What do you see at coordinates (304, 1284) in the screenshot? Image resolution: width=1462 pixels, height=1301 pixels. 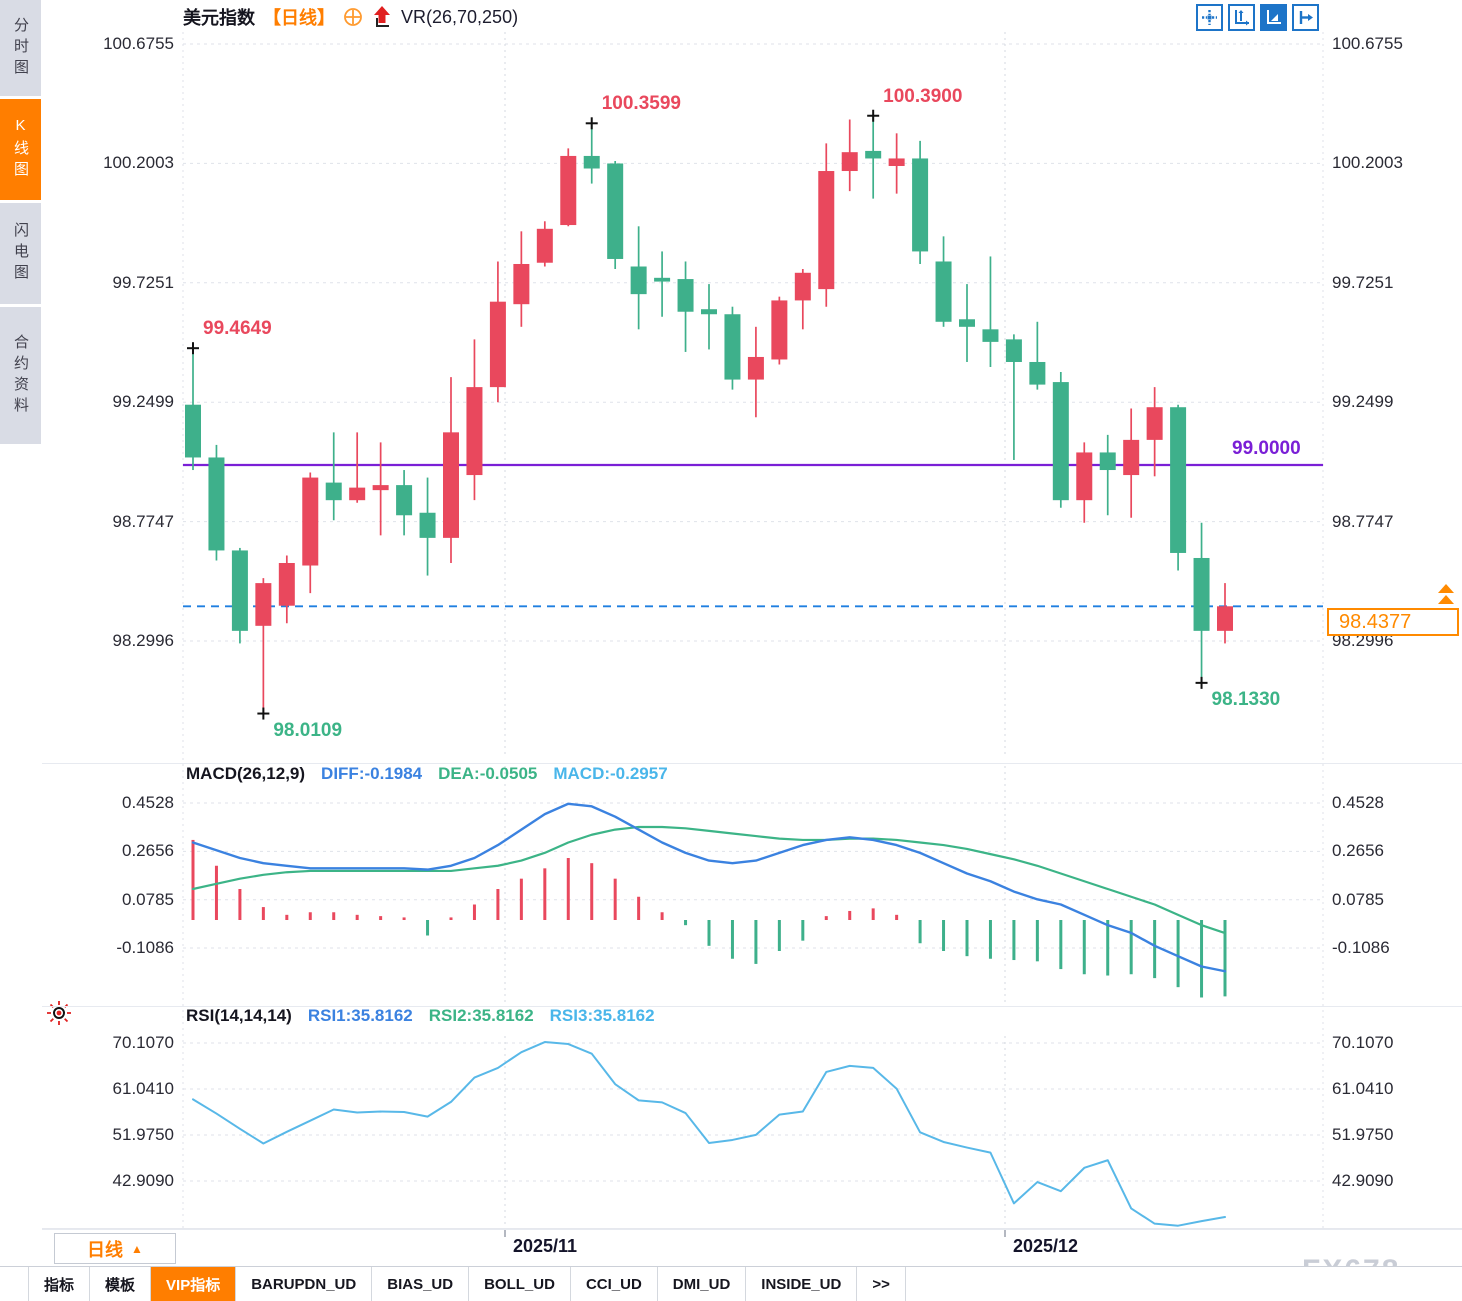 I see `bottom-tab-4: BARUPDN_UD` at bounding box center [304, 1284].